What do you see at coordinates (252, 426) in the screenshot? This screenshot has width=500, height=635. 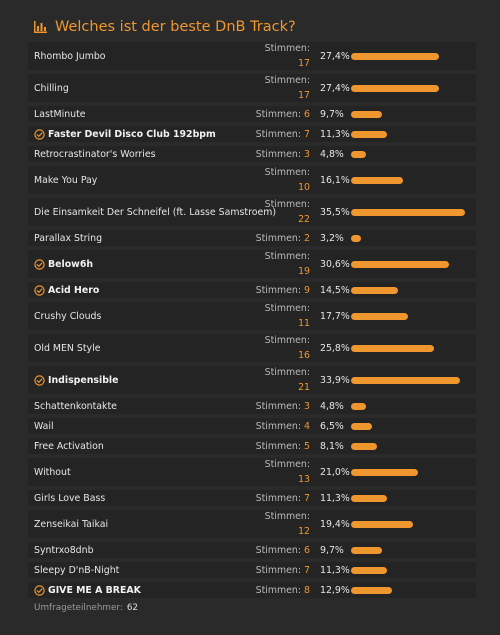 I see `poll-option-row: Wail Stimmen: 4 6,5%` at bounding box center [252, 426].